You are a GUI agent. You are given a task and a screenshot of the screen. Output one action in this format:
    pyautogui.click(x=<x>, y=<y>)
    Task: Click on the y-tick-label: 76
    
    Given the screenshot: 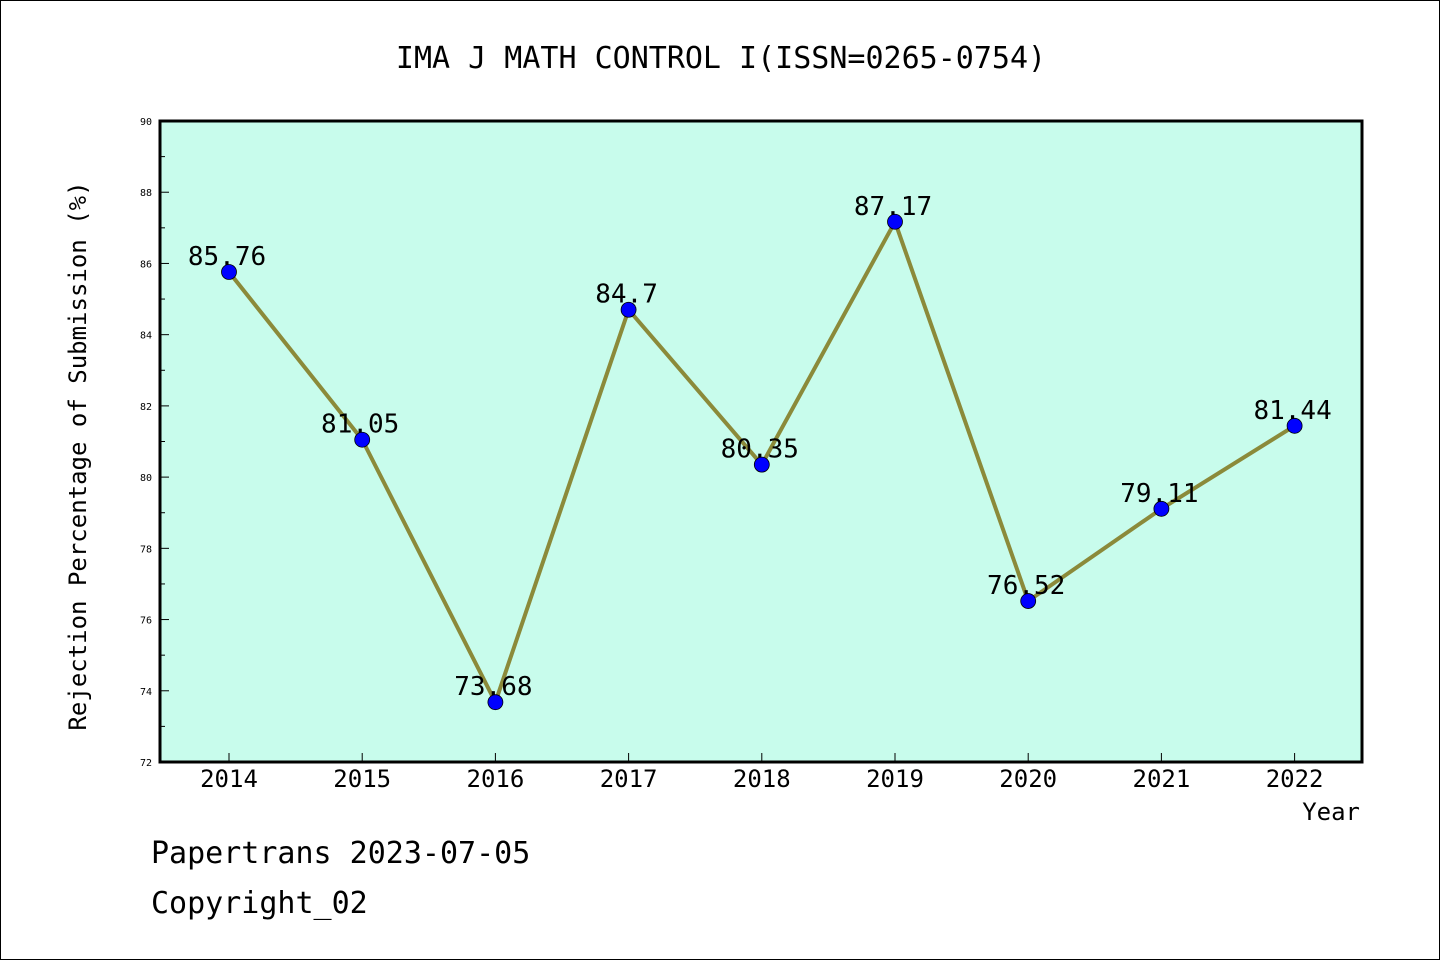 What is the action you would take?
    pyautogui.click(x=146, y=621)
    